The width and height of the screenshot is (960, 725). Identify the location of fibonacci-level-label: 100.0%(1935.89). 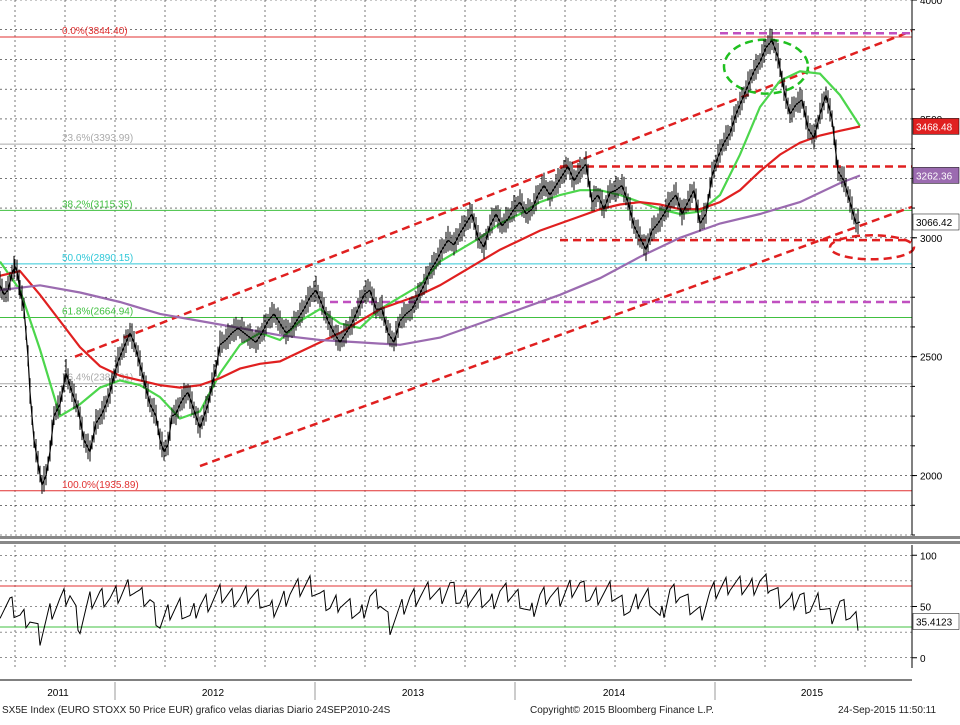
(100, 485).